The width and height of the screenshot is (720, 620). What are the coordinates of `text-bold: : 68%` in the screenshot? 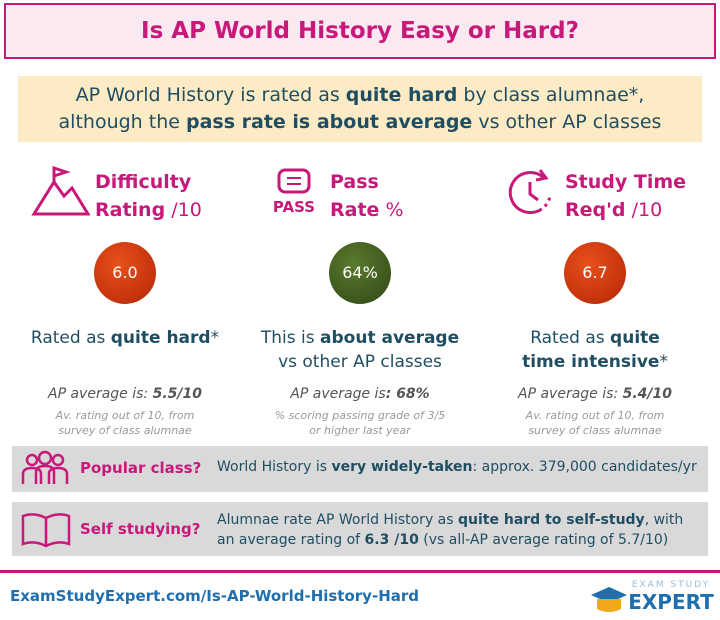 It's located at (407, 394).